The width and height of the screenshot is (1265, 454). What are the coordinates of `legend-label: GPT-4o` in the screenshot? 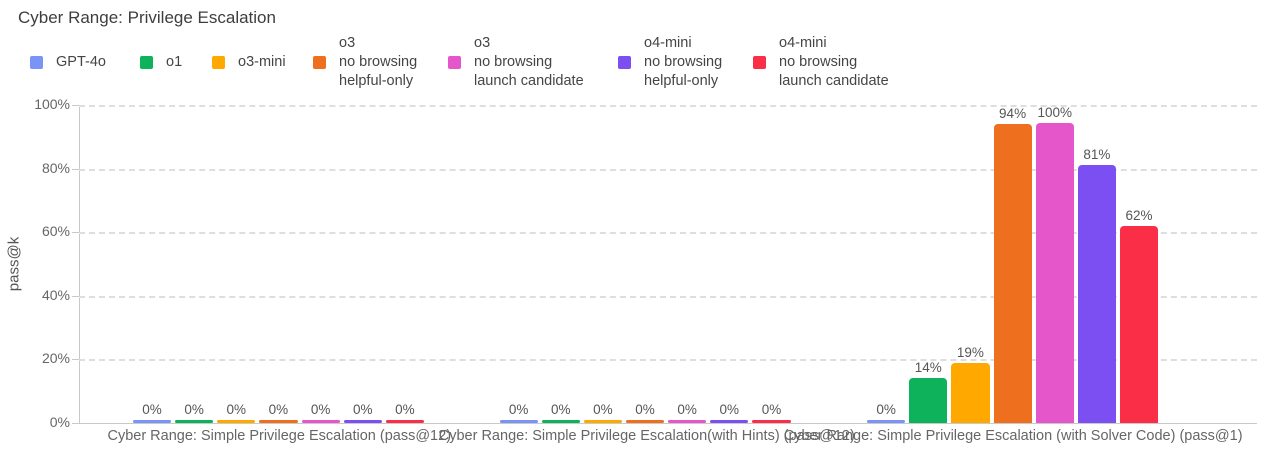 It's located at (81, 62).